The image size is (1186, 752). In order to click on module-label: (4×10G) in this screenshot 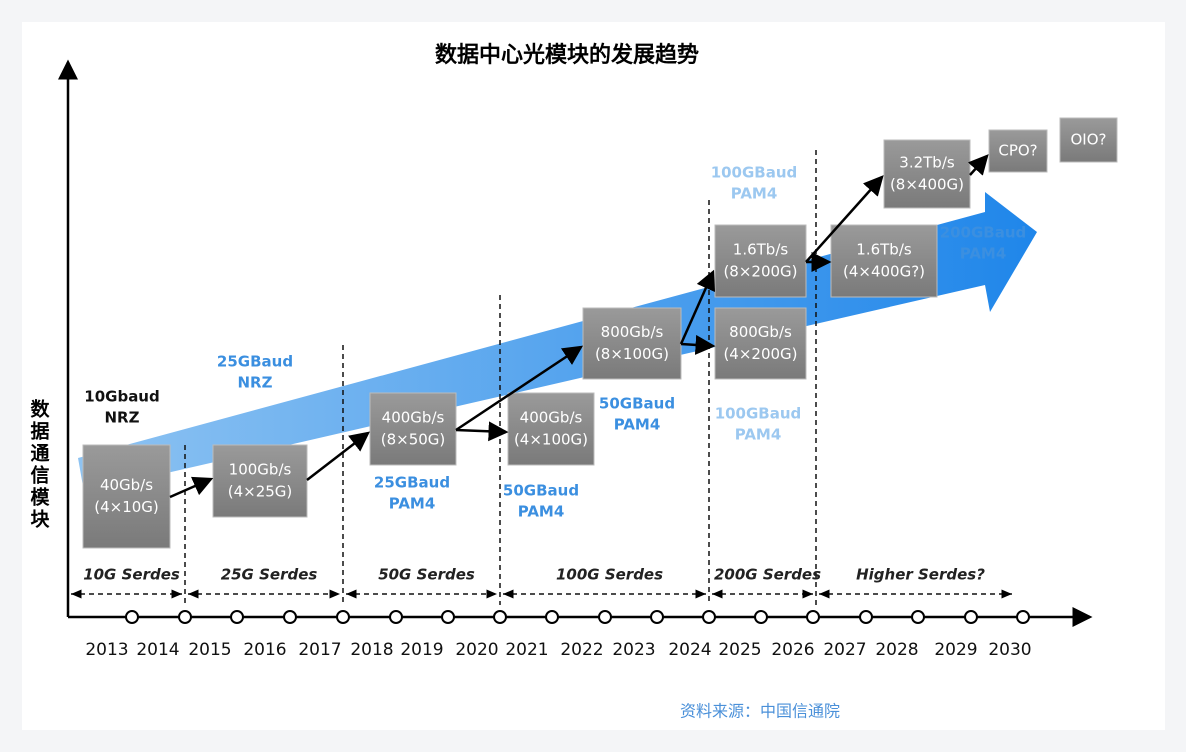, I will do `click(126, 507)`.